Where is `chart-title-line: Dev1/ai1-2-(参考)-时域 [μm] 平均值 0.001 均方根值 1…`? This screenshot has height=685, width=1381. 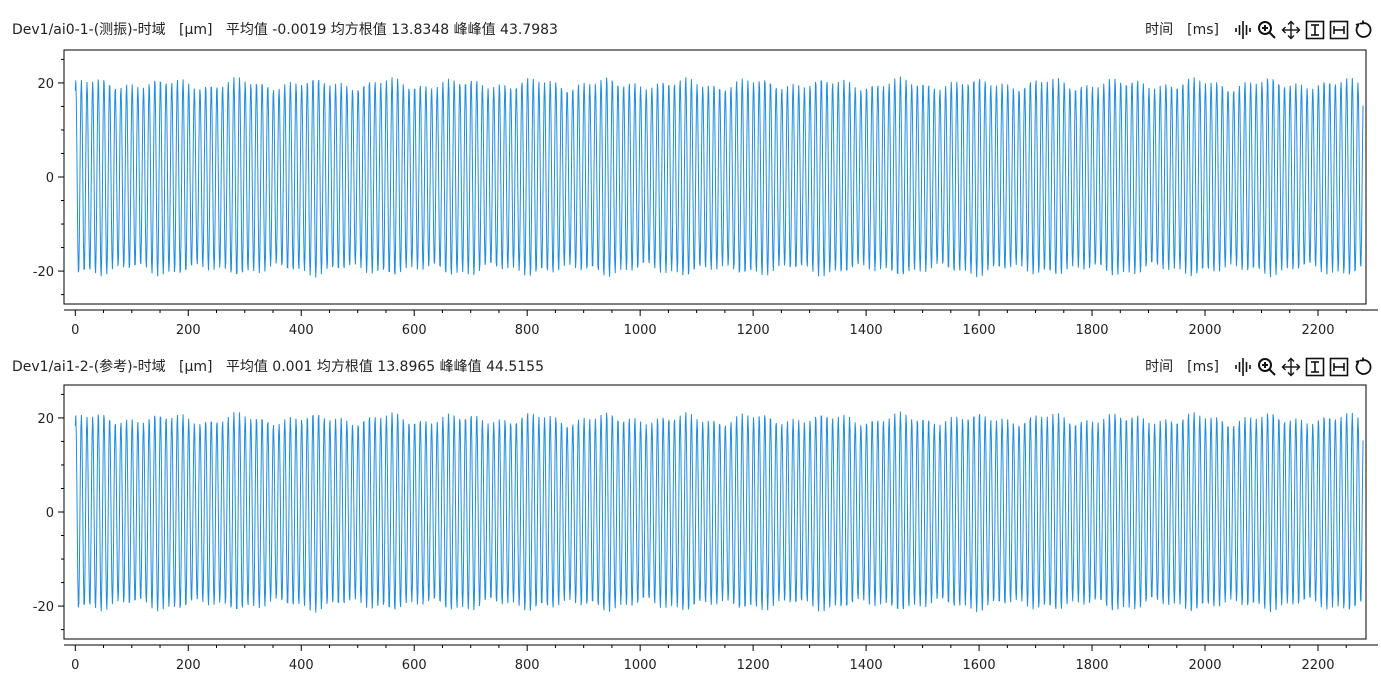 chart-title-line: Dev1/ai1-2-(参考)-时域 [μm] 平均值 0.001 均方根值 1… is located at coordinates (278, 367).